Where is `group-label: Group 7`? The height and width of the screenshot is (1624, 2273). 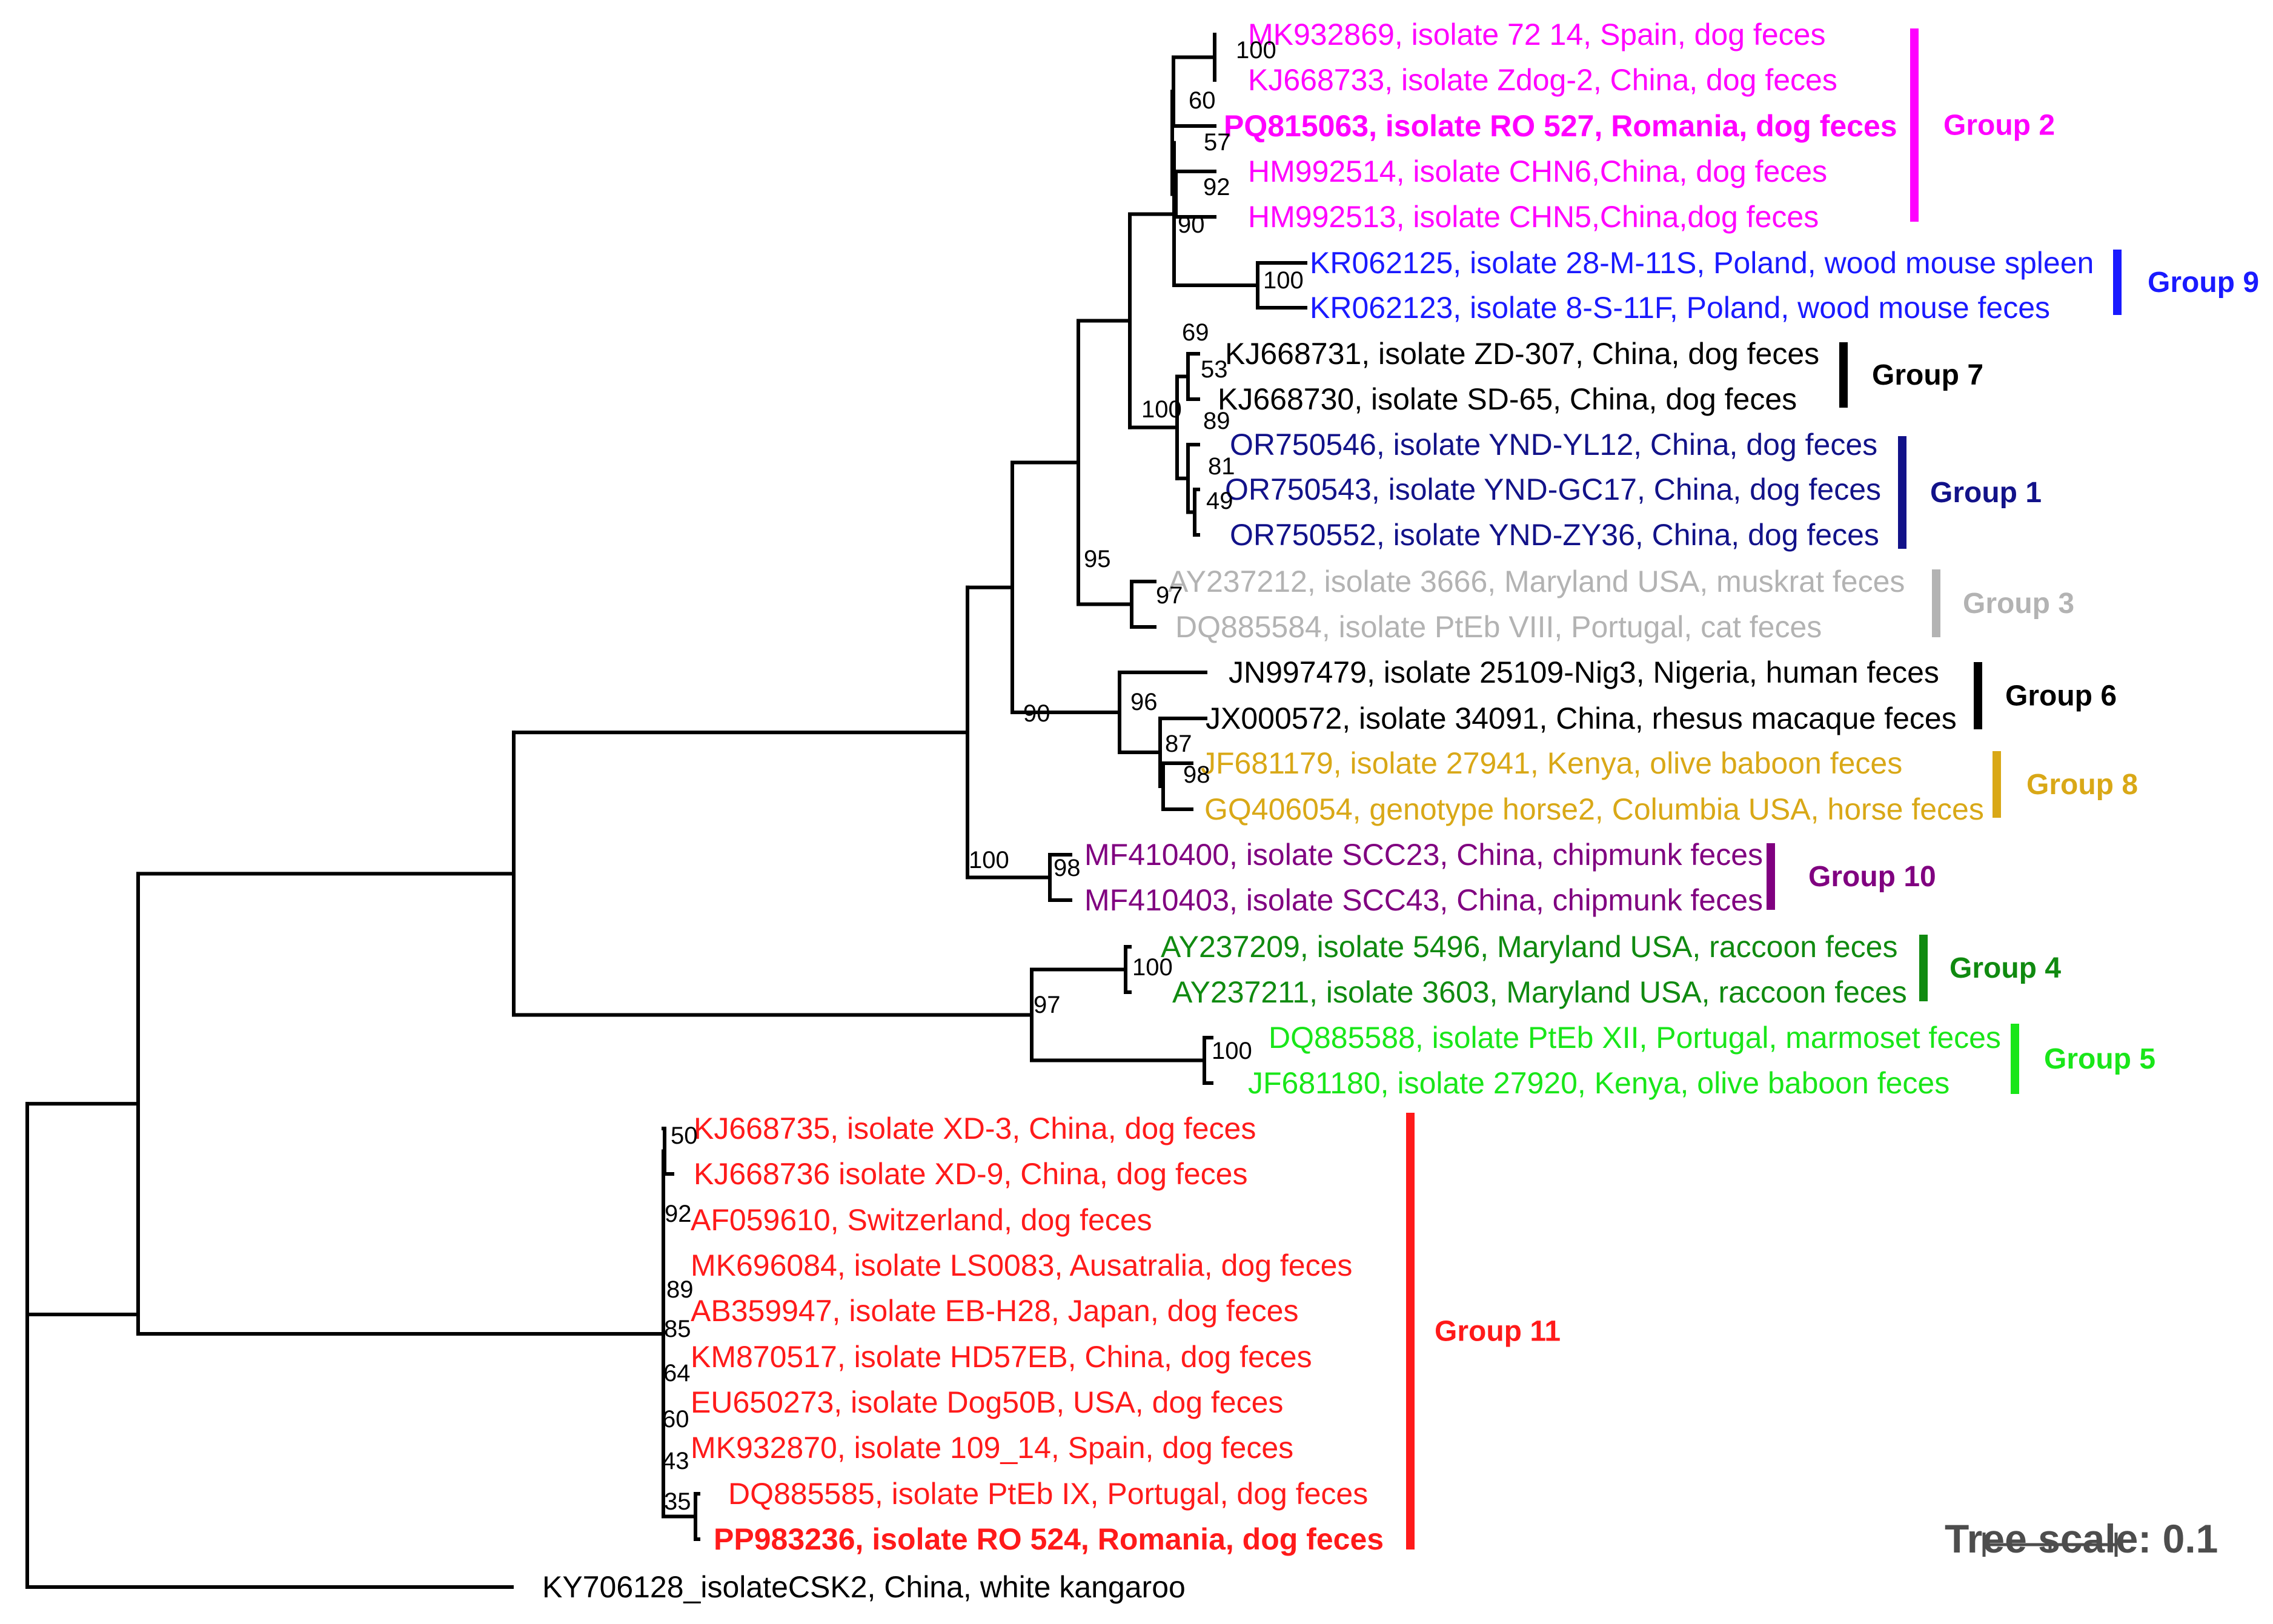
group-label: Group 7 is located at coordinates (1927, 375).